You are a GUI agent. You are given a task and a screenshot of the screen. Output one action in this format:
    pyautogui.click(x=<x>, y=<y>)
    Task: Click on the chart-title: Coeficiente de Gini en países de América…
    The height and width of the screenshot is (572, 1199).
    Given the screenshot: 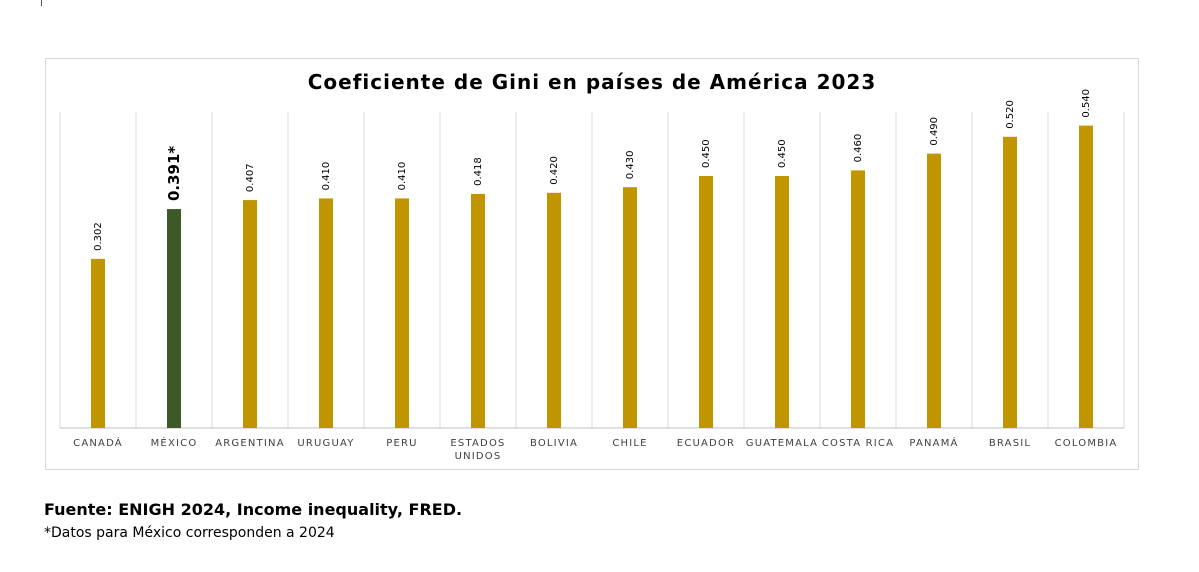 What is the action you would take?
    pyautogui.click(x=592, y=82)
    